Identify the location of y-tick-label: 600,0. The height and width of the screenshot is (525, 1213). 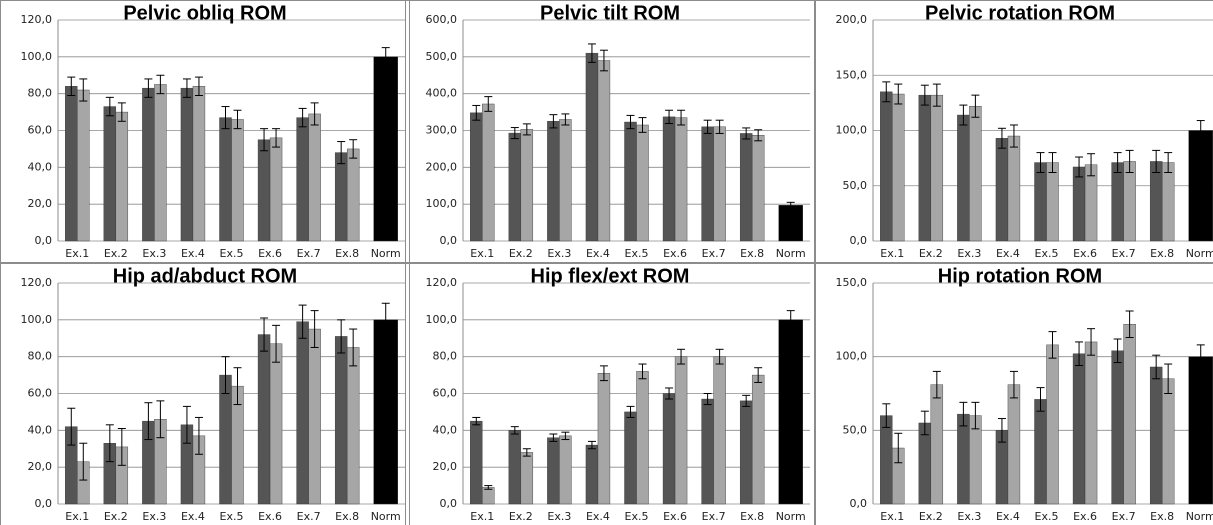
(442, 19).